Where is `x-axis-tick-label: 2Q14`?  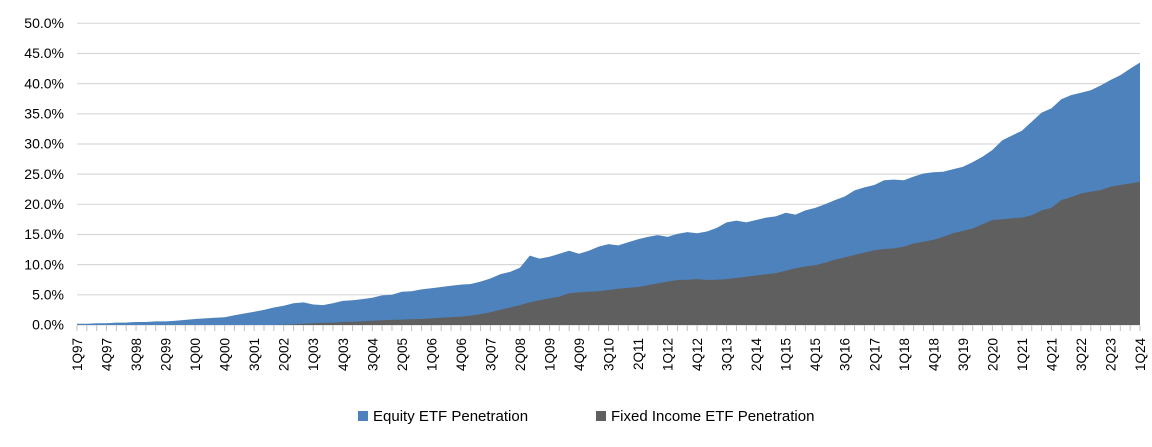 x-axis-tick-label: 2Q14 is located at coordinates (756, 355).